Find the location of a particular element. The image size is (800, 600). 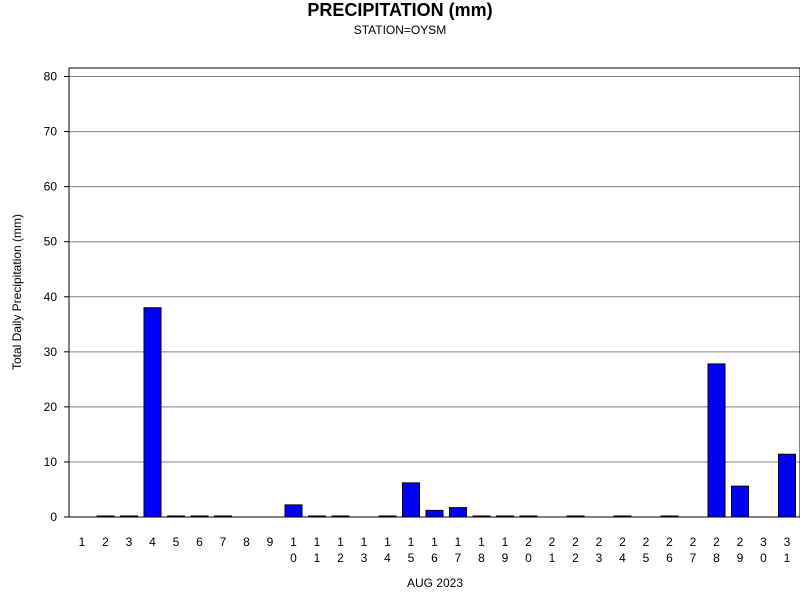

x-tick-label: 5 is located at coordinates (176, 542).